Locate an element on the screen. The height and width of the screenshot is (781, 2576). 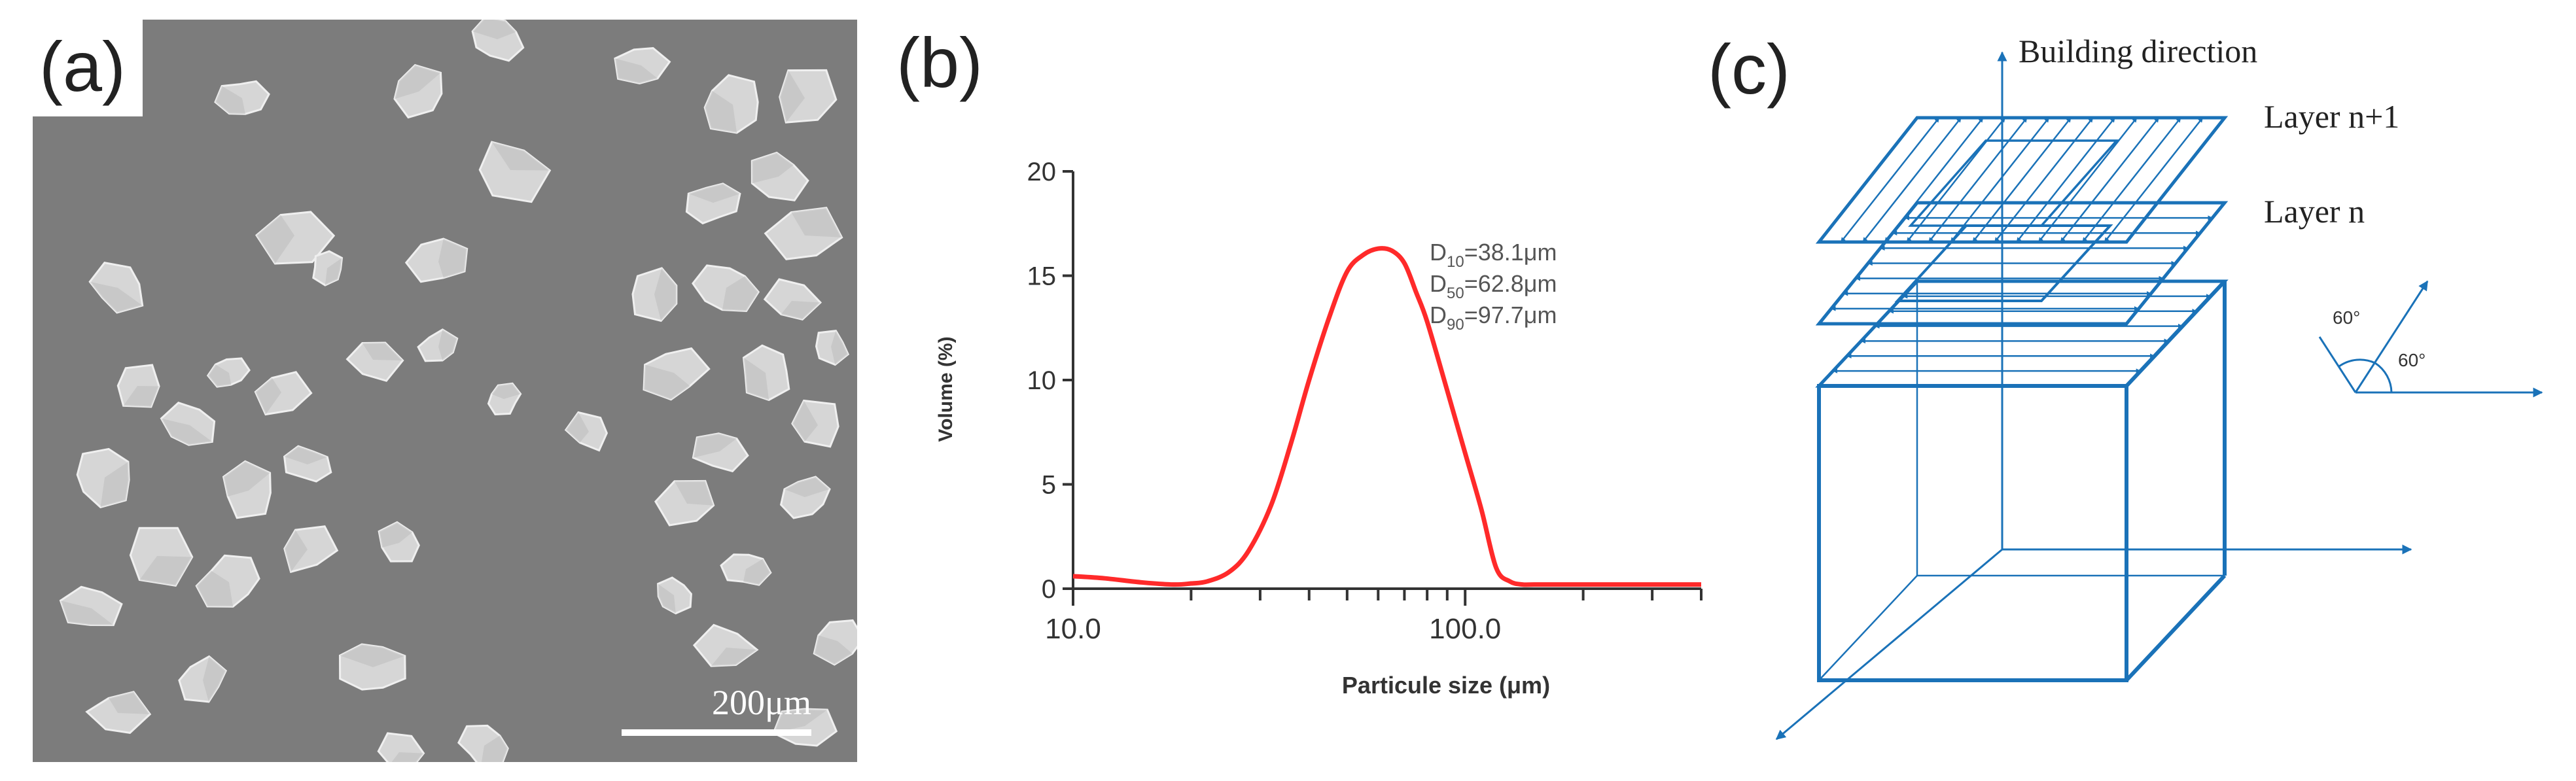
x-tick-label: 100.0 is located at coordinates (1465, 629).